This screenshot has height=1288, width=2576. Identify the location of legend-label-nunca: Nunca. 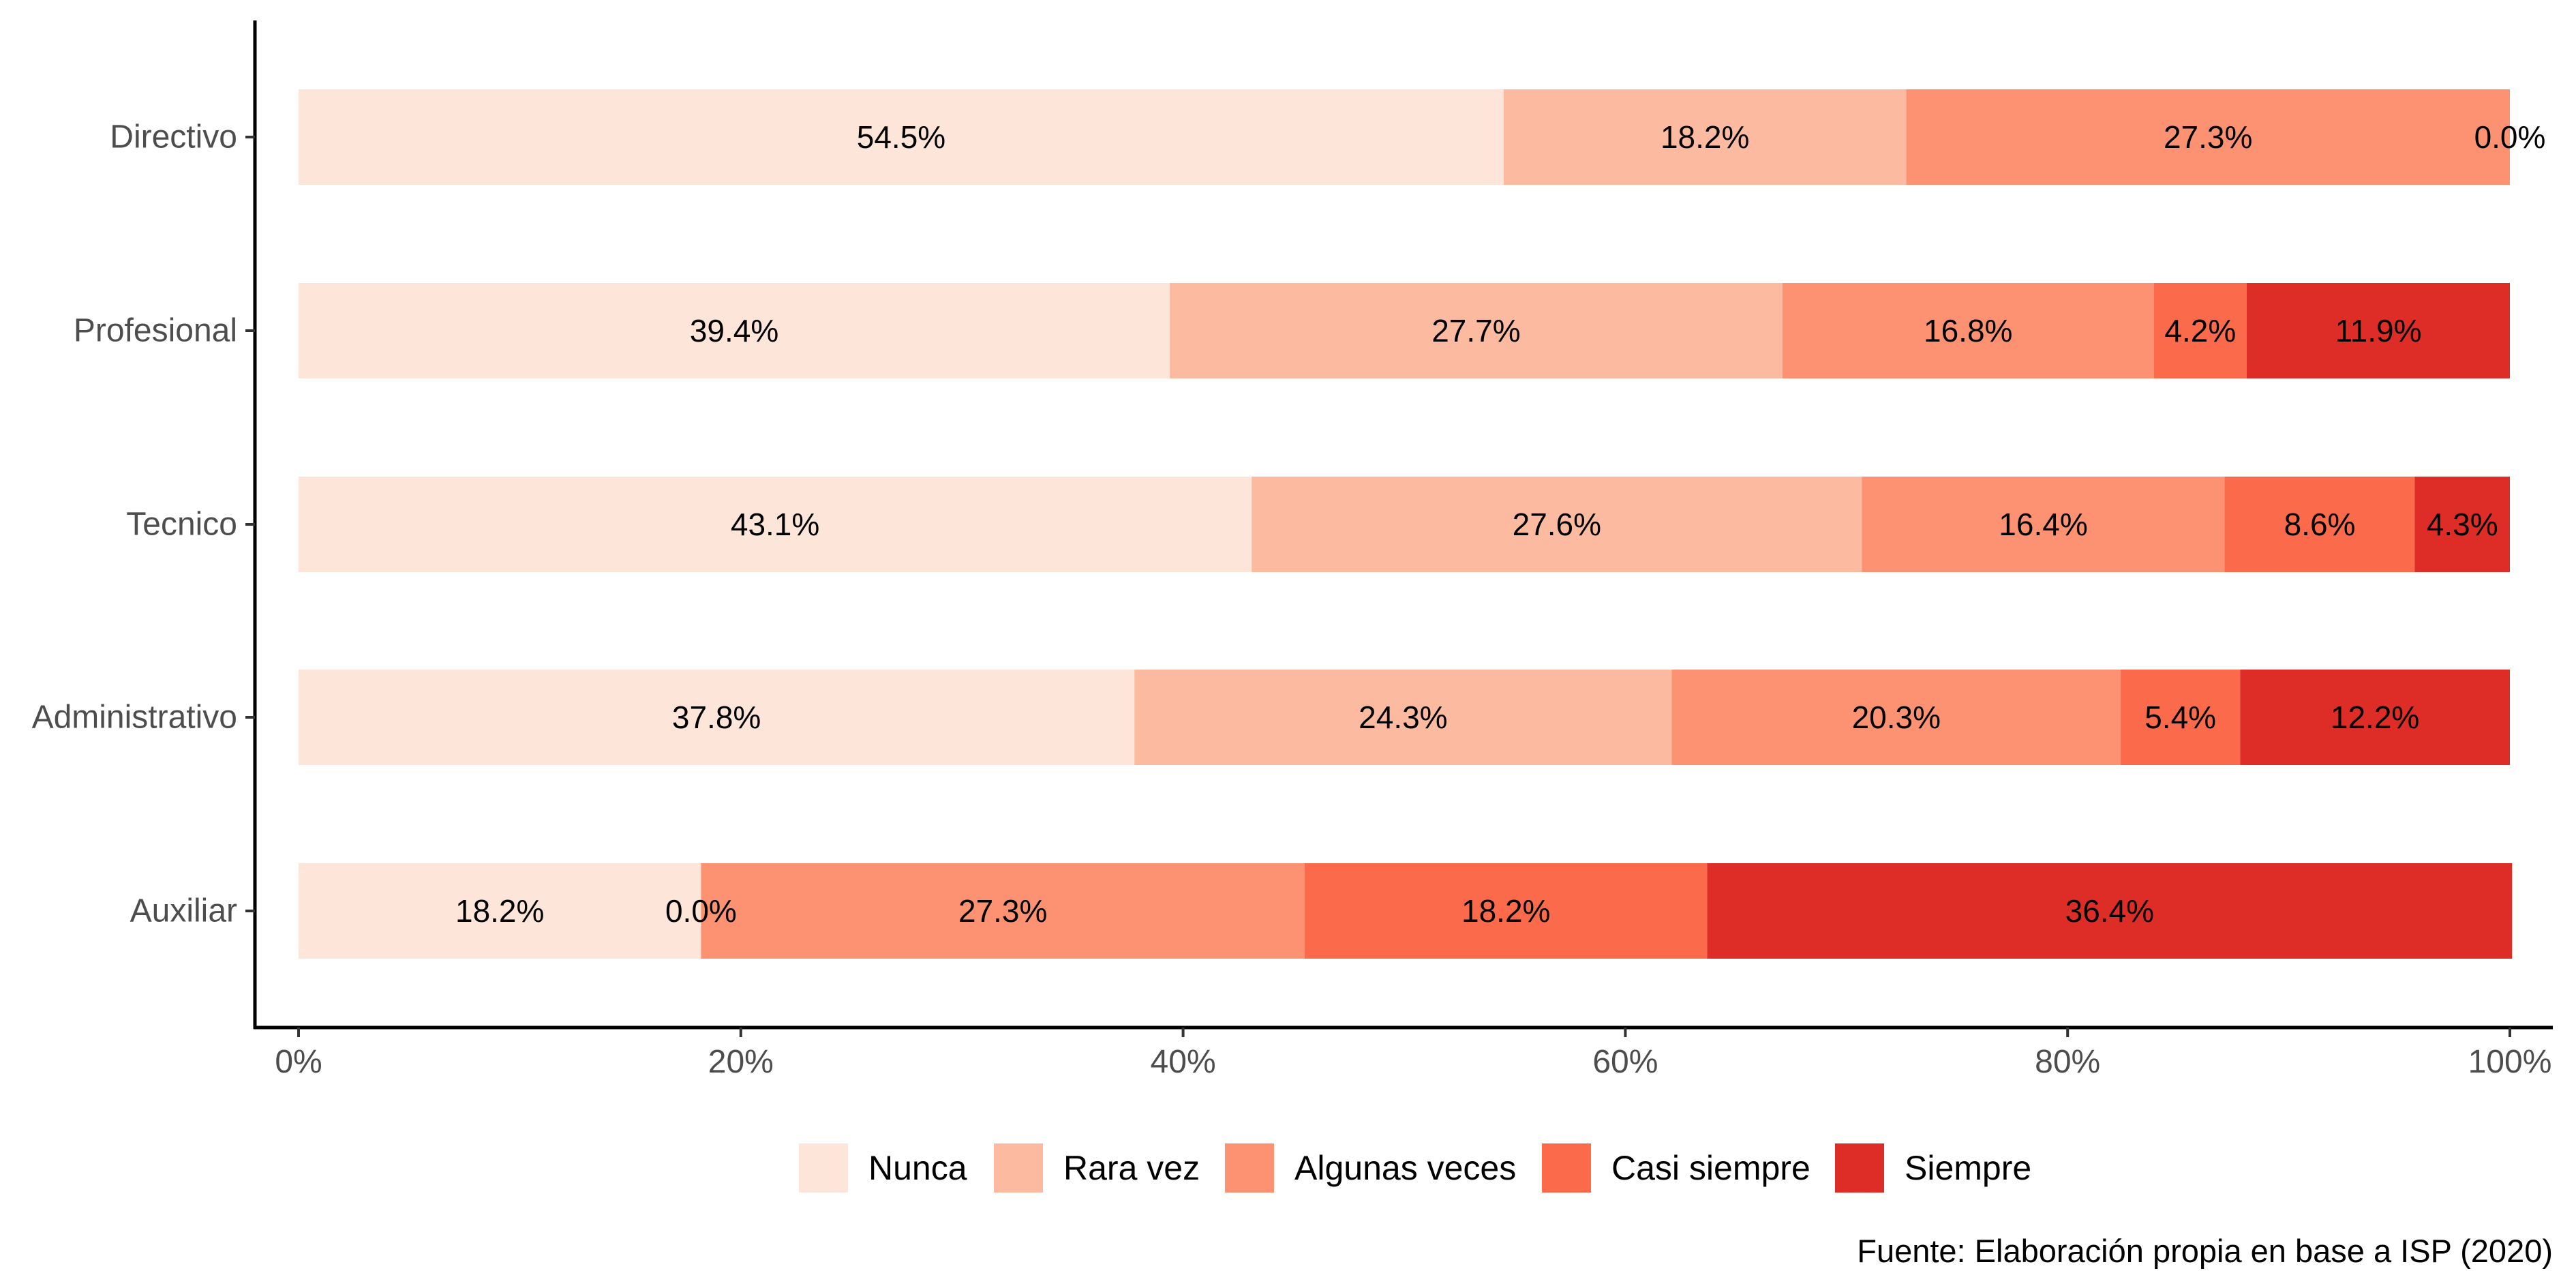
(917, 1168).